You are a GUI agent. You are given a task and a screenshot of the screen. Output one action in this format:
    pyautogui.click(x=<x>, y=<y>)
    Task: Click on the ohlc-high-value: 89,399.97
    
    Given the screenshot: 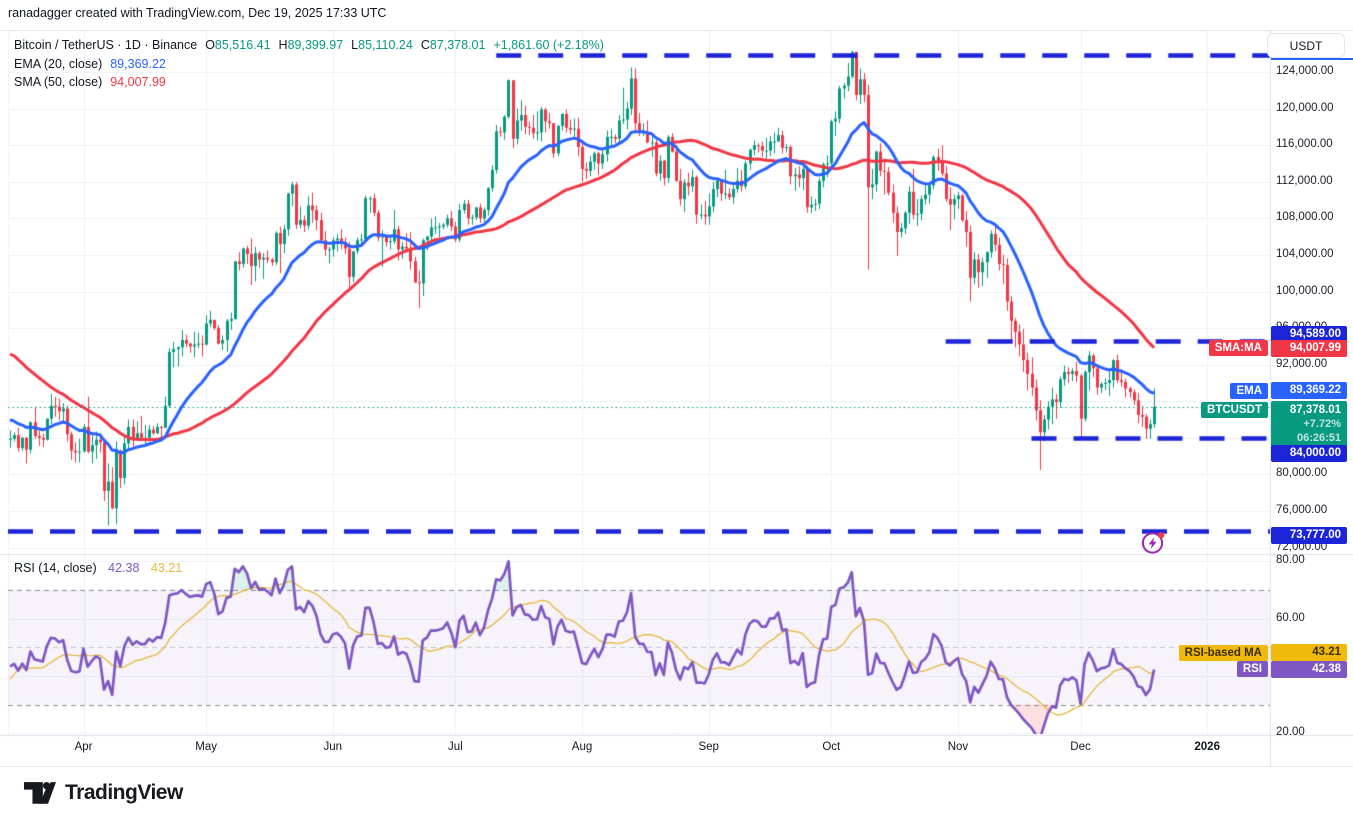 What is the action you would take?
    pyautogui.click(x=315, y=45)
    